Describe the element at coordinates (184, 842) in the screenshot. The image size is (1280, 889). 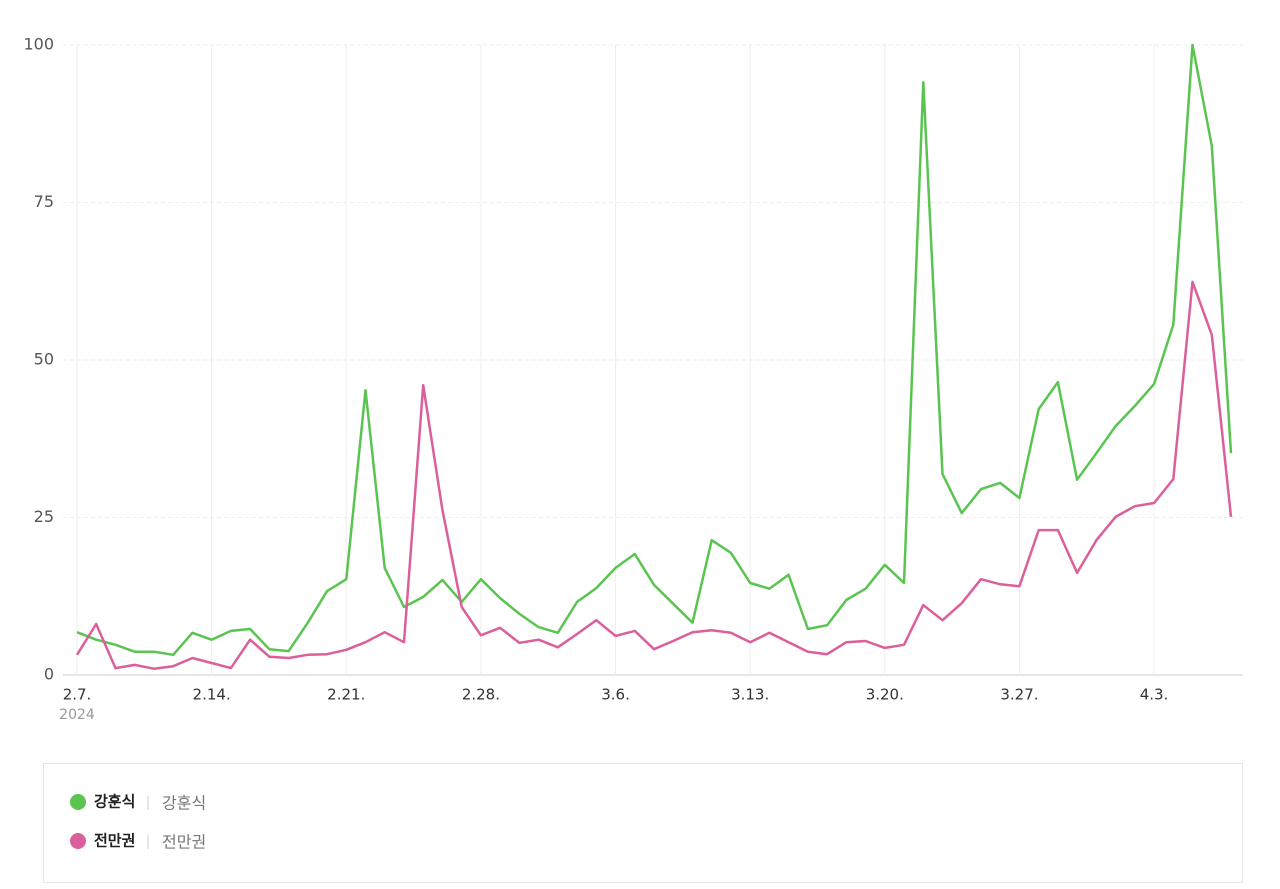
I see `legend-keyword: 전만권` at that location.